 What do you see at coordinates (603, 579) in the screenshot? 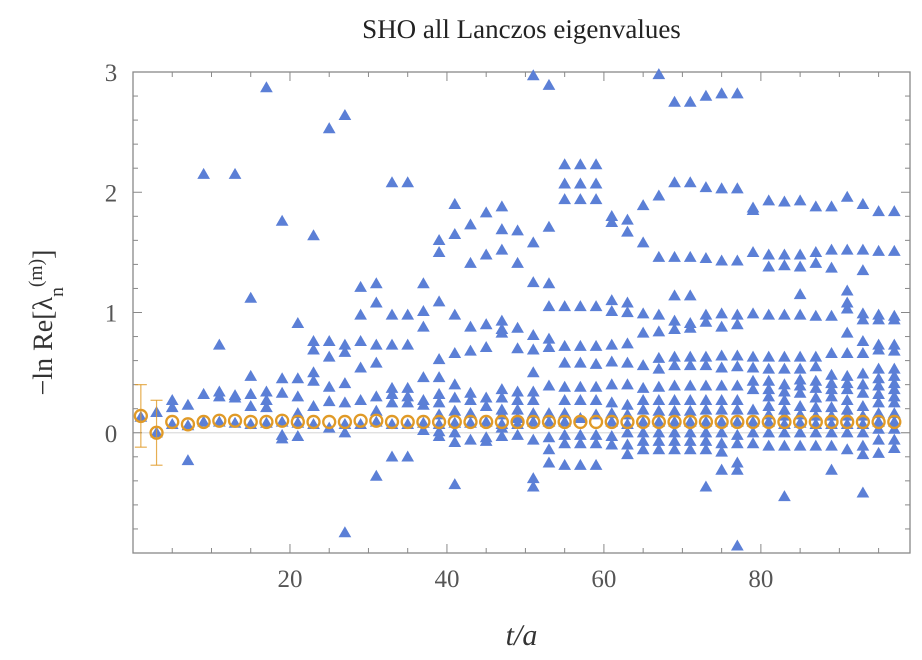
I see `x-tick-label: 60` at bounding box center [603, 579].